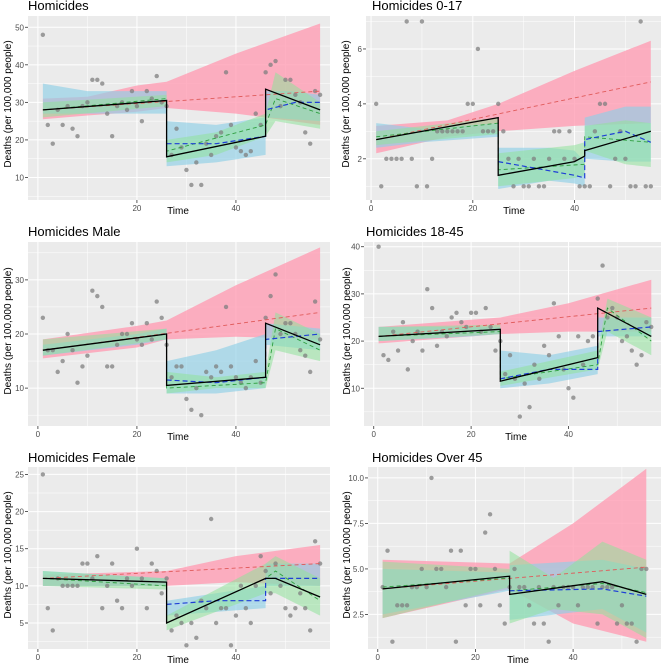  What do you see at coordinates (568, 434) in the screenshot?
I see `x-tick-label: 40` at bounding box center [568, 434].